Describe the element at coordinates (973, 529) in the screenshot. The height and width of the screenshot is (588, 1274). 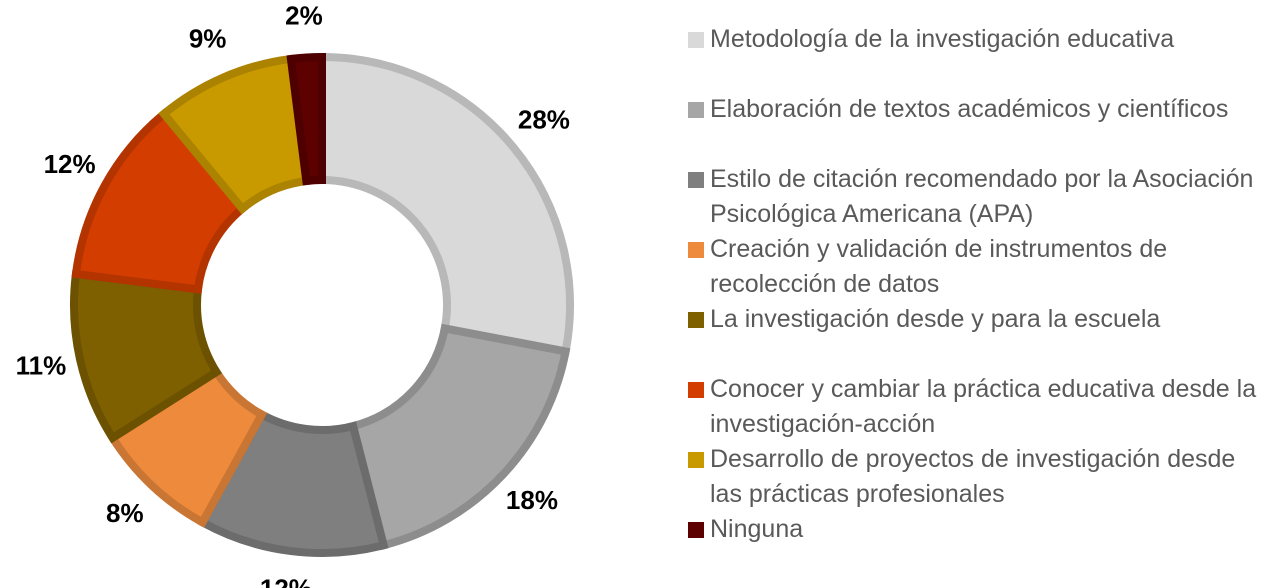
I see `legend-entry: Ninguna` at that location.